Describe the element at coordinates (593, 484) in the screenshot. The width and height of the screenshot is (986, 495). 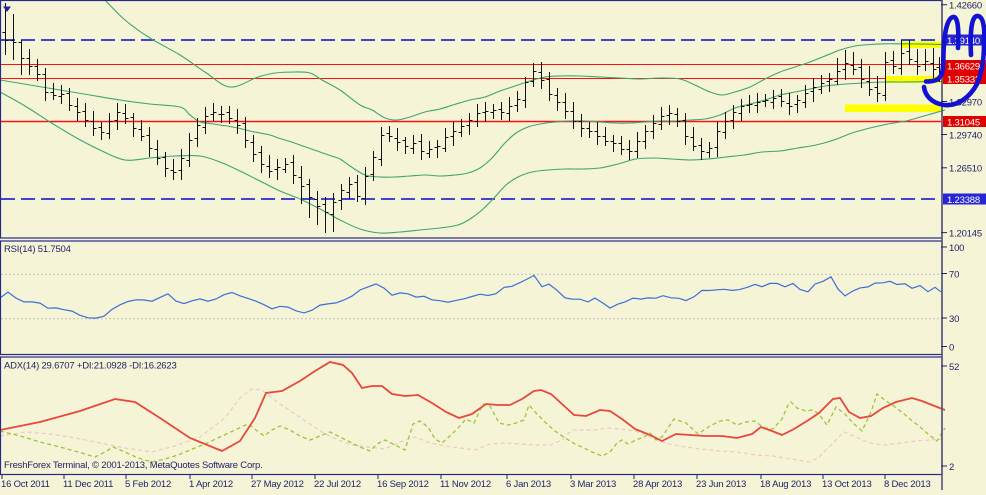
I see `svg-text: 3 Mar 2013` at that location.